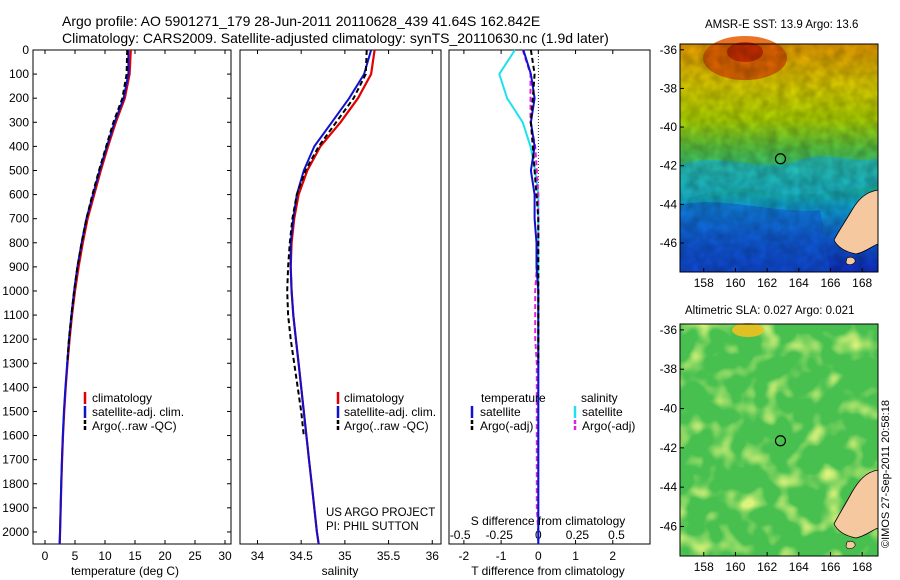 Image resolution: width=900 pixels, height=580 pixels. I want to click on sla-float-location-marker, so click(780, 441).